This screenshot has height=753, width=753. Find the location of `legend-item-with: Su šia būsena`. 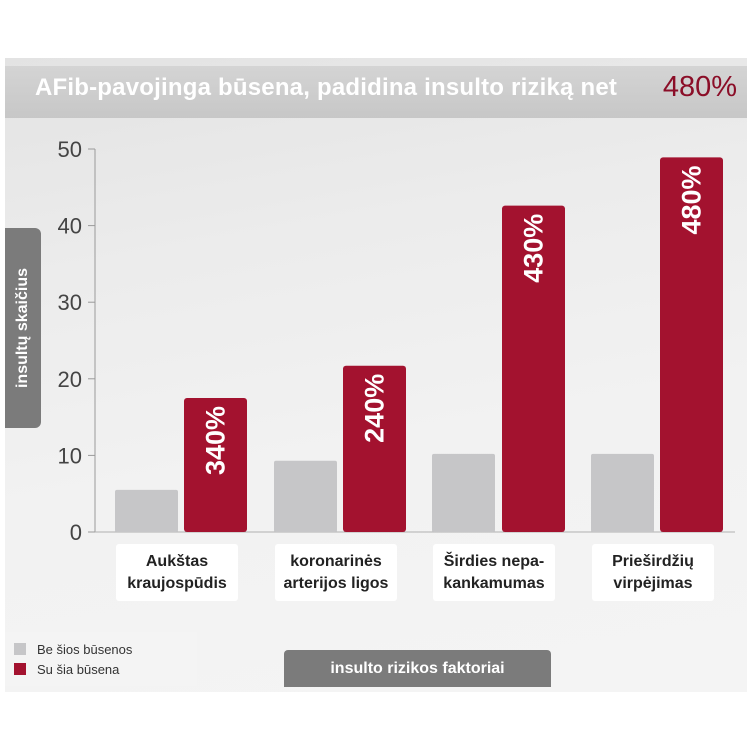

legend-item-with: Su šia būsena is located at coordinates (66, 669).